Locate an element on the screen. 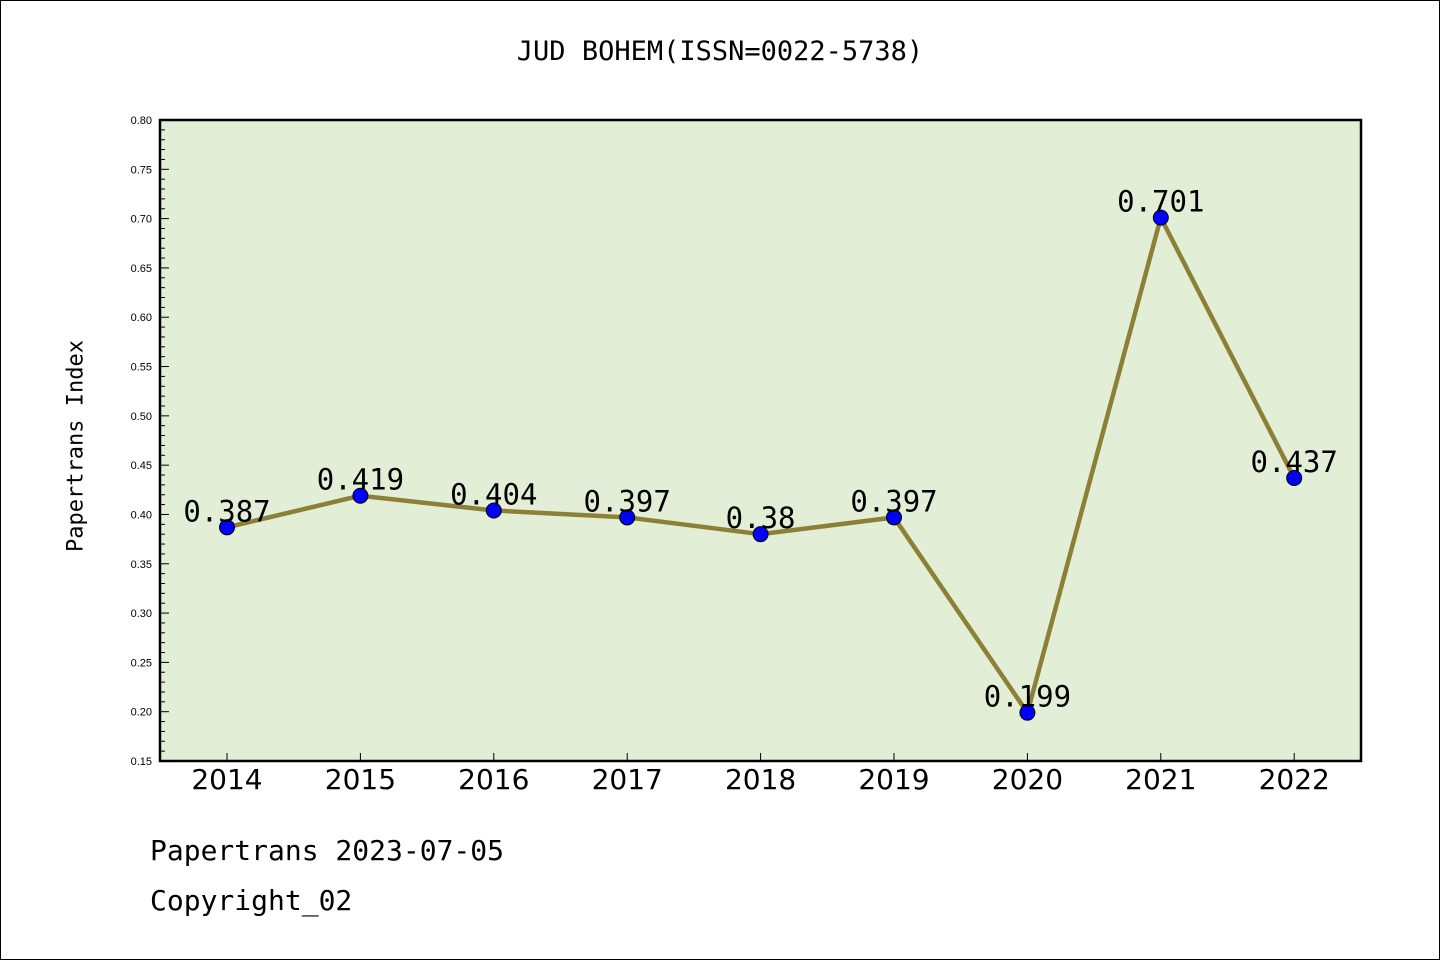 The image size is (1440, 960). x-axis: 2014 2015 2016 2017 2018 2019 2020 2021 2022 is located at coordinates (760, 774).